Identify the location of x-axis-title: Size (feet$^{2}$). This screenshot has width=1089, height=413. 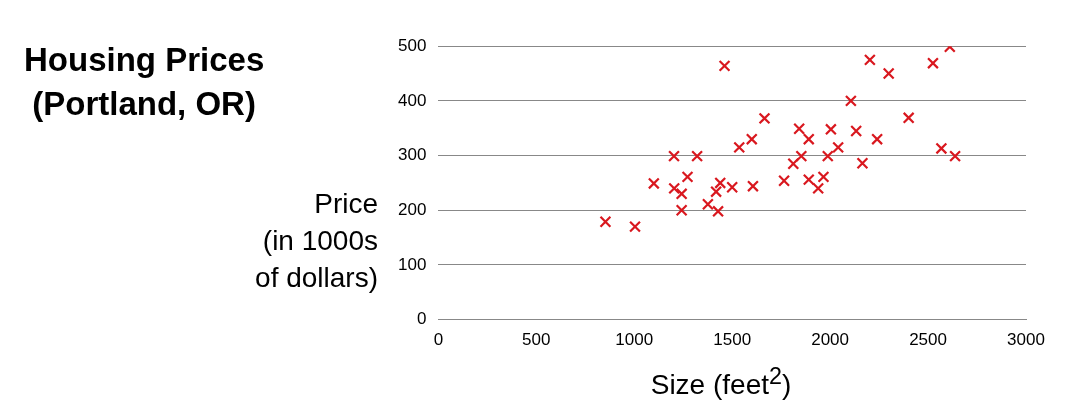
(721, 382).